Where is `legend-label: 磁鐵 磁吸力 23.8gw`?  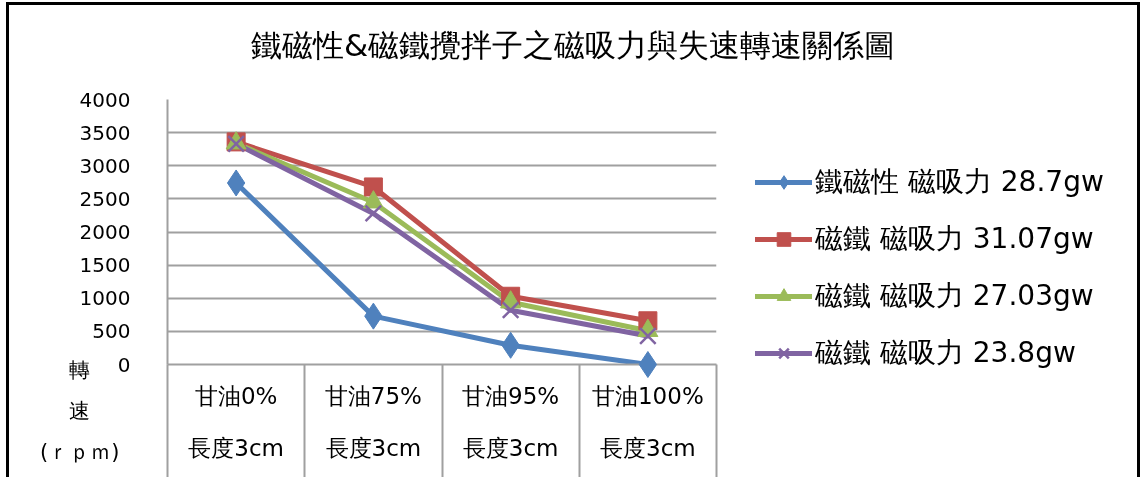 legend-label: 磁鐵 磁吸力 23.8gw is located at coordinates (945, 353).